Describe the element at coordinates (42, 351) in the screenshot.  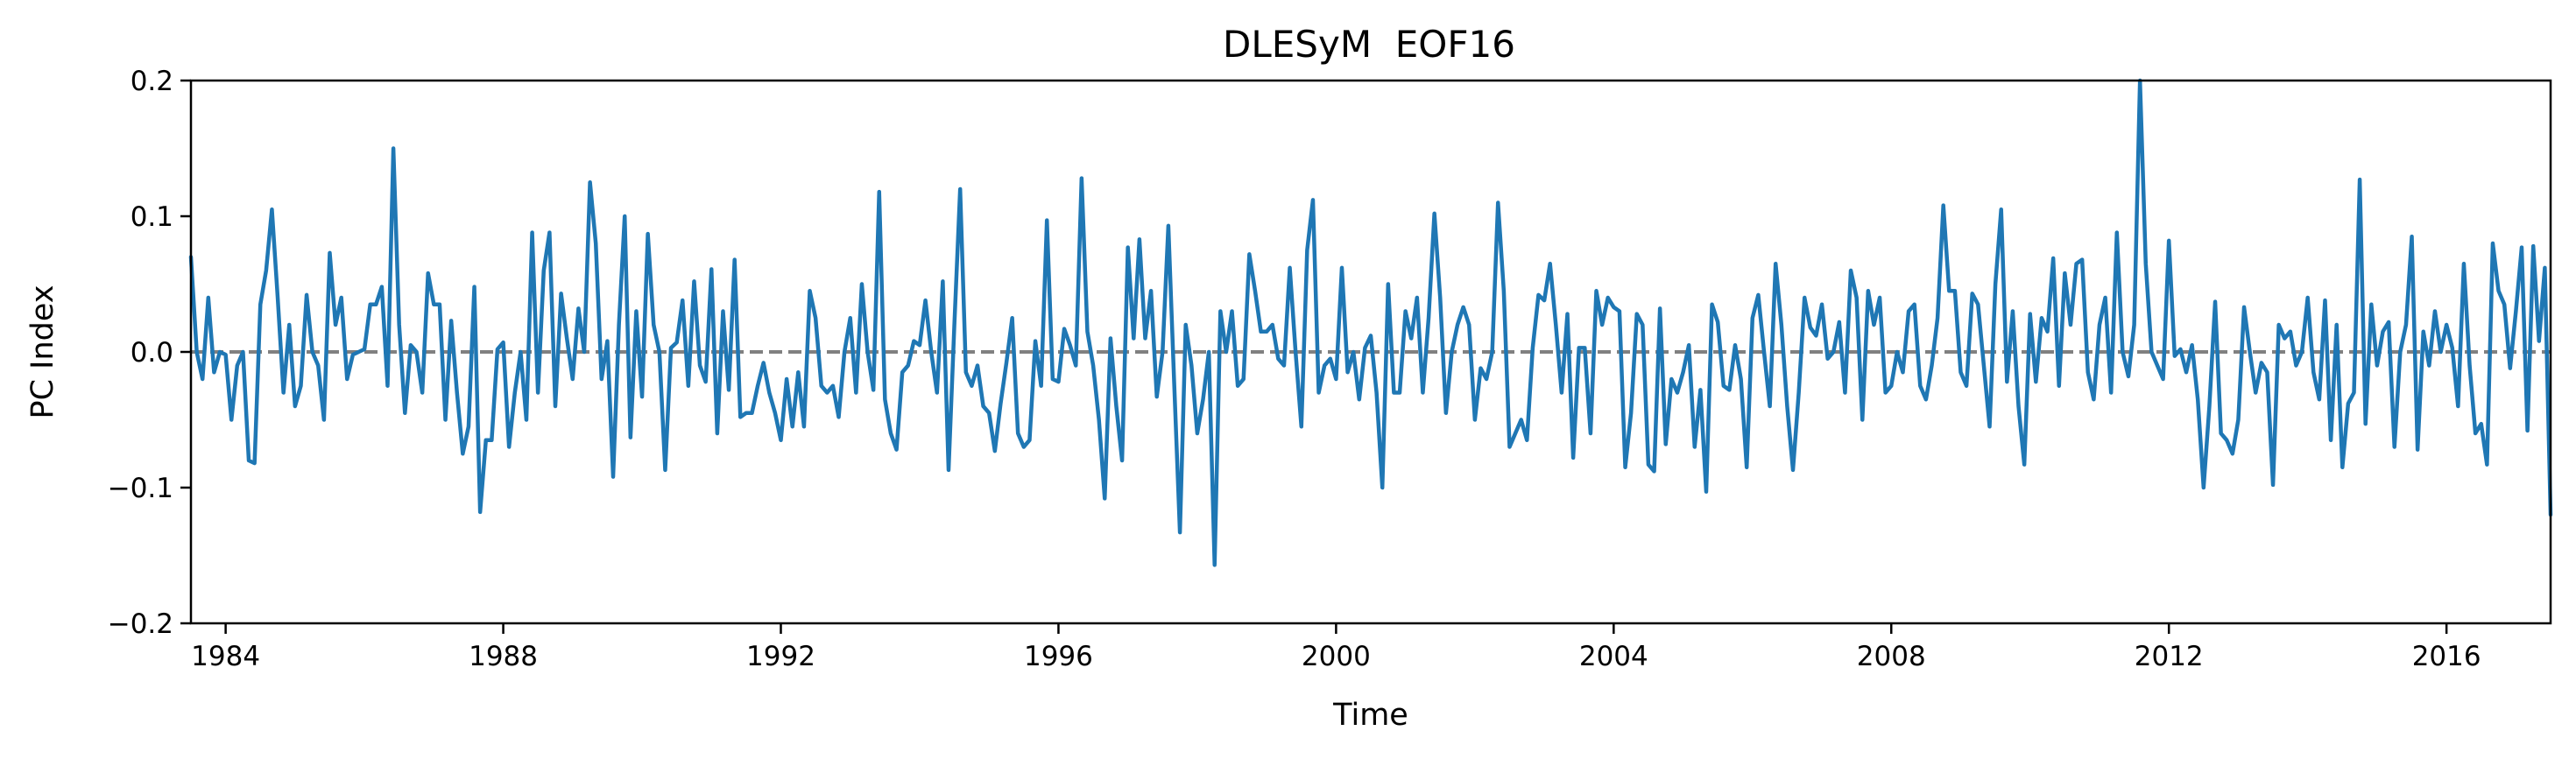
I see `y-axis-label: PC Index` at that location.